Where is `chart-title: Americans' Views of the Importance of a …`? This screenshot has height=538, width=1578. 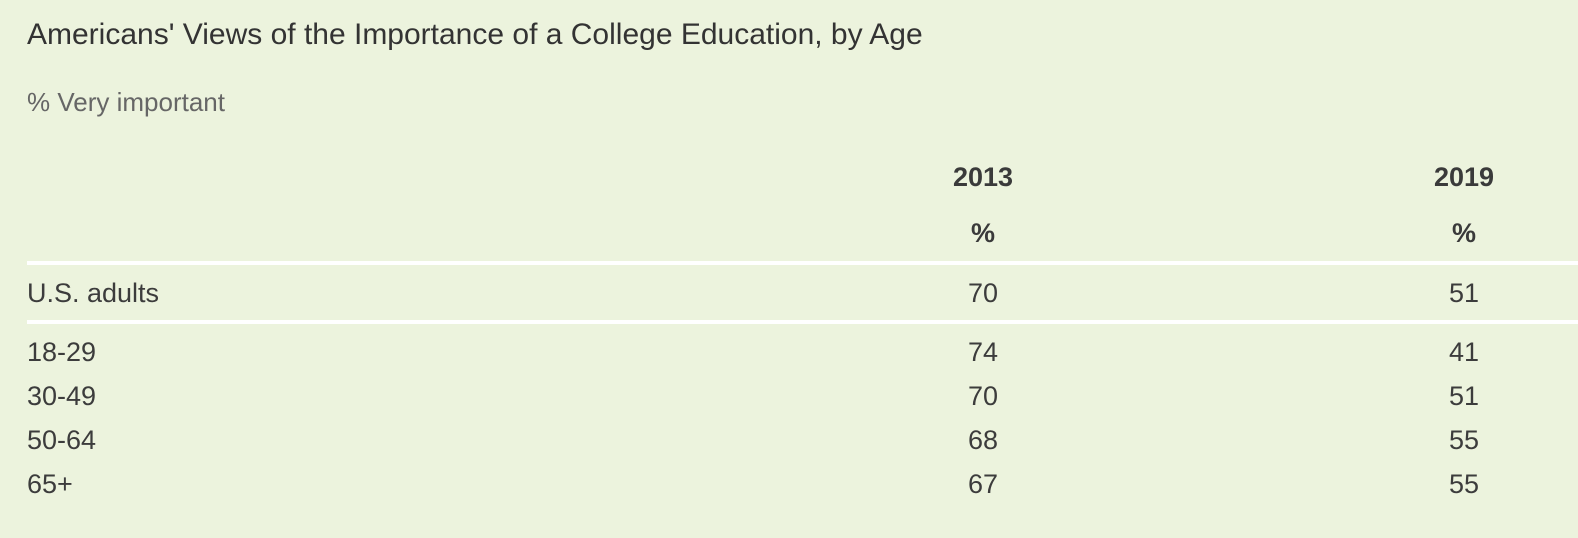 chart-title: Americans' Views of the Importance of a … is located at coordinates (475, 34).